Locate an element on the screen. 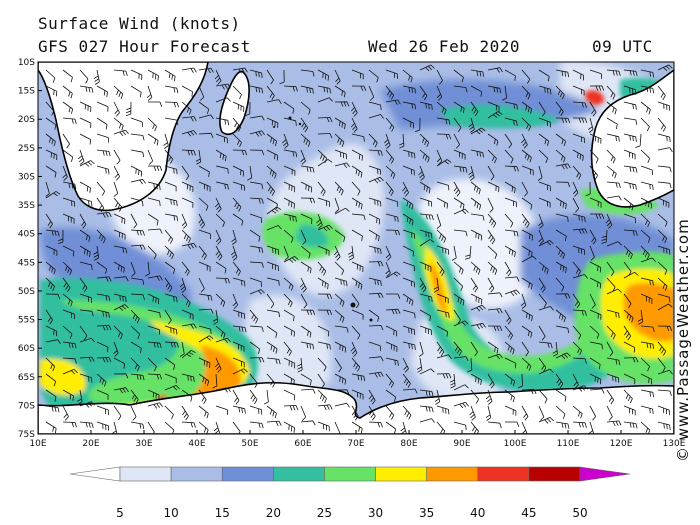  colorbar-label: 20 is located at coordinates (273, 513).